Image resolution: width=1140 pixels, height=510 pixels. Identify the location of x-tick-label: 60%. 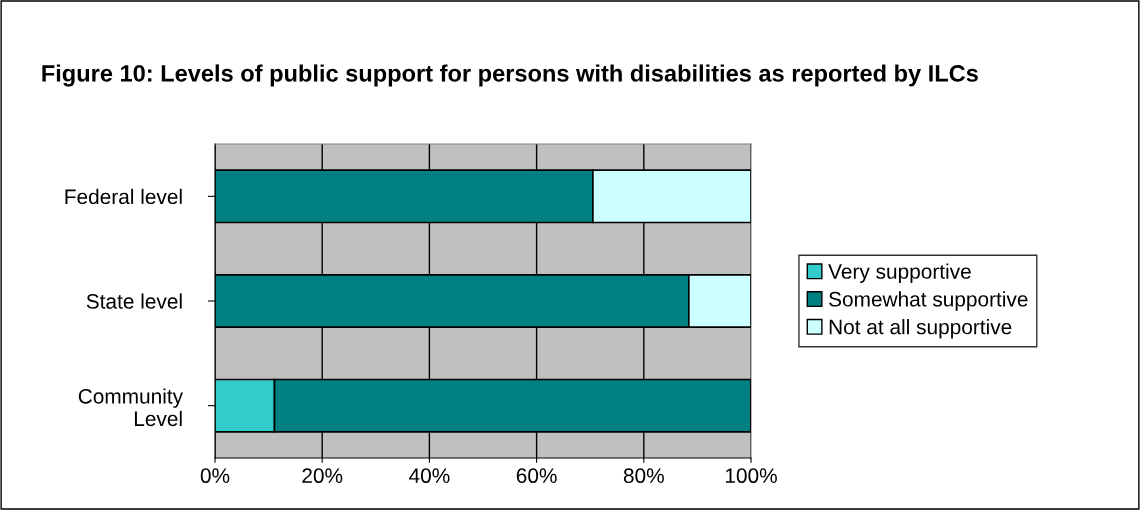
(536, 476).